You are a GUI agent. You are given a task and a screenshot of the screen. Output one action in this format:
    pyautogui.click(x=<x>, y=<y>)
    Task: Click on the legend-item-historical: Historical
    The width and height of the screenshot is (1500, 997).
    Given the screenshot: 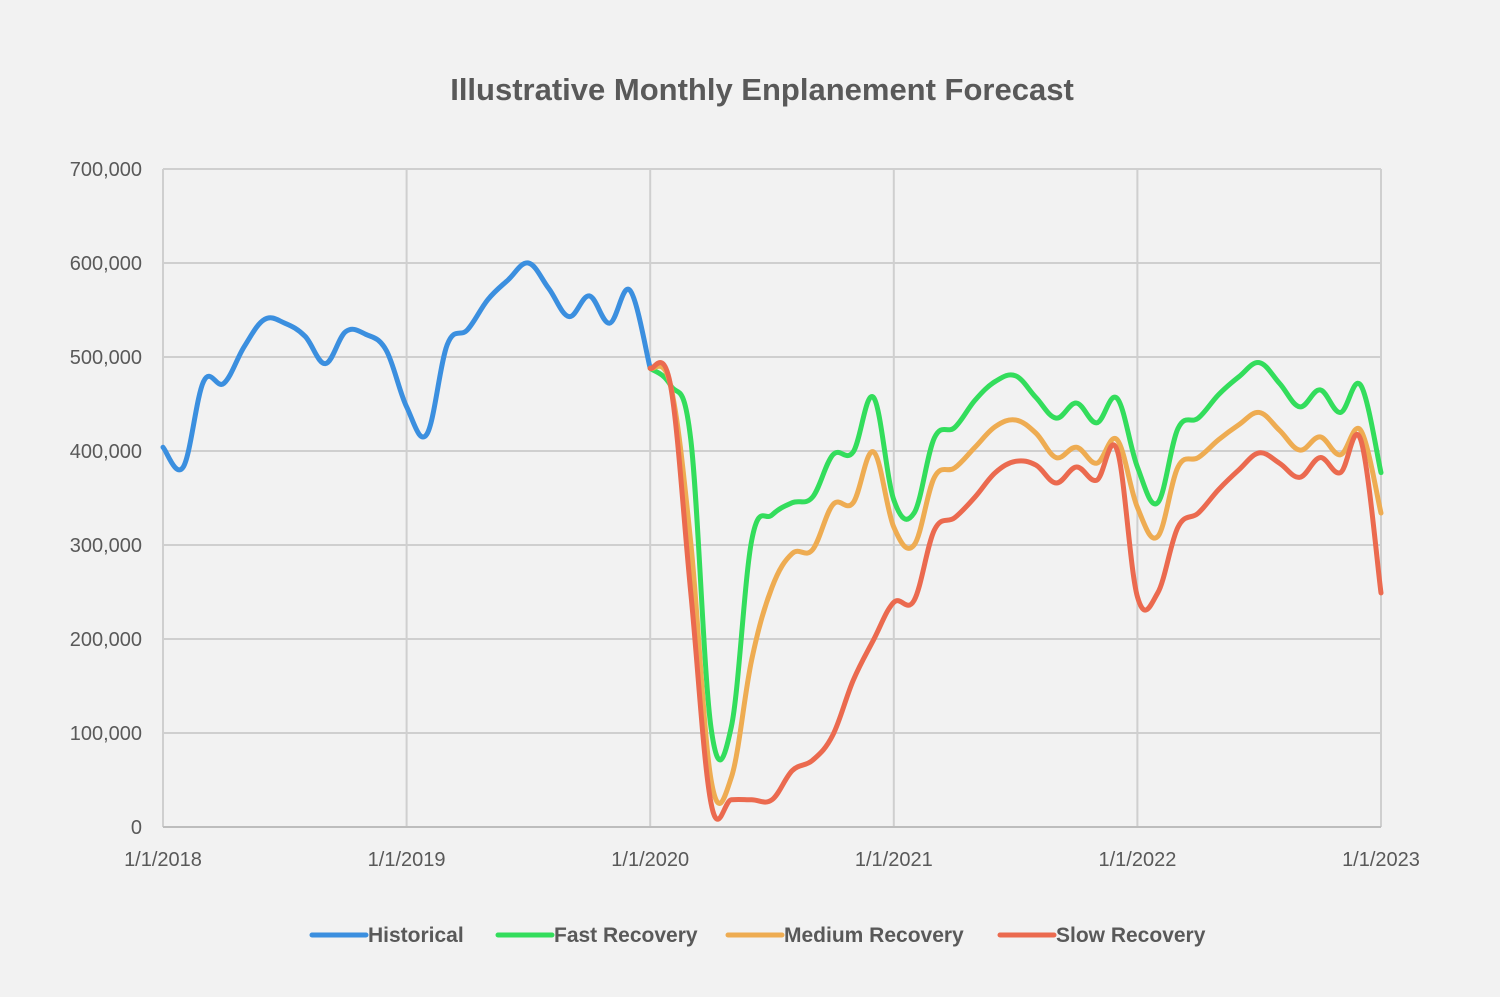 What is the action you would take?
    pyautogui.click(x=386, y=935)
    